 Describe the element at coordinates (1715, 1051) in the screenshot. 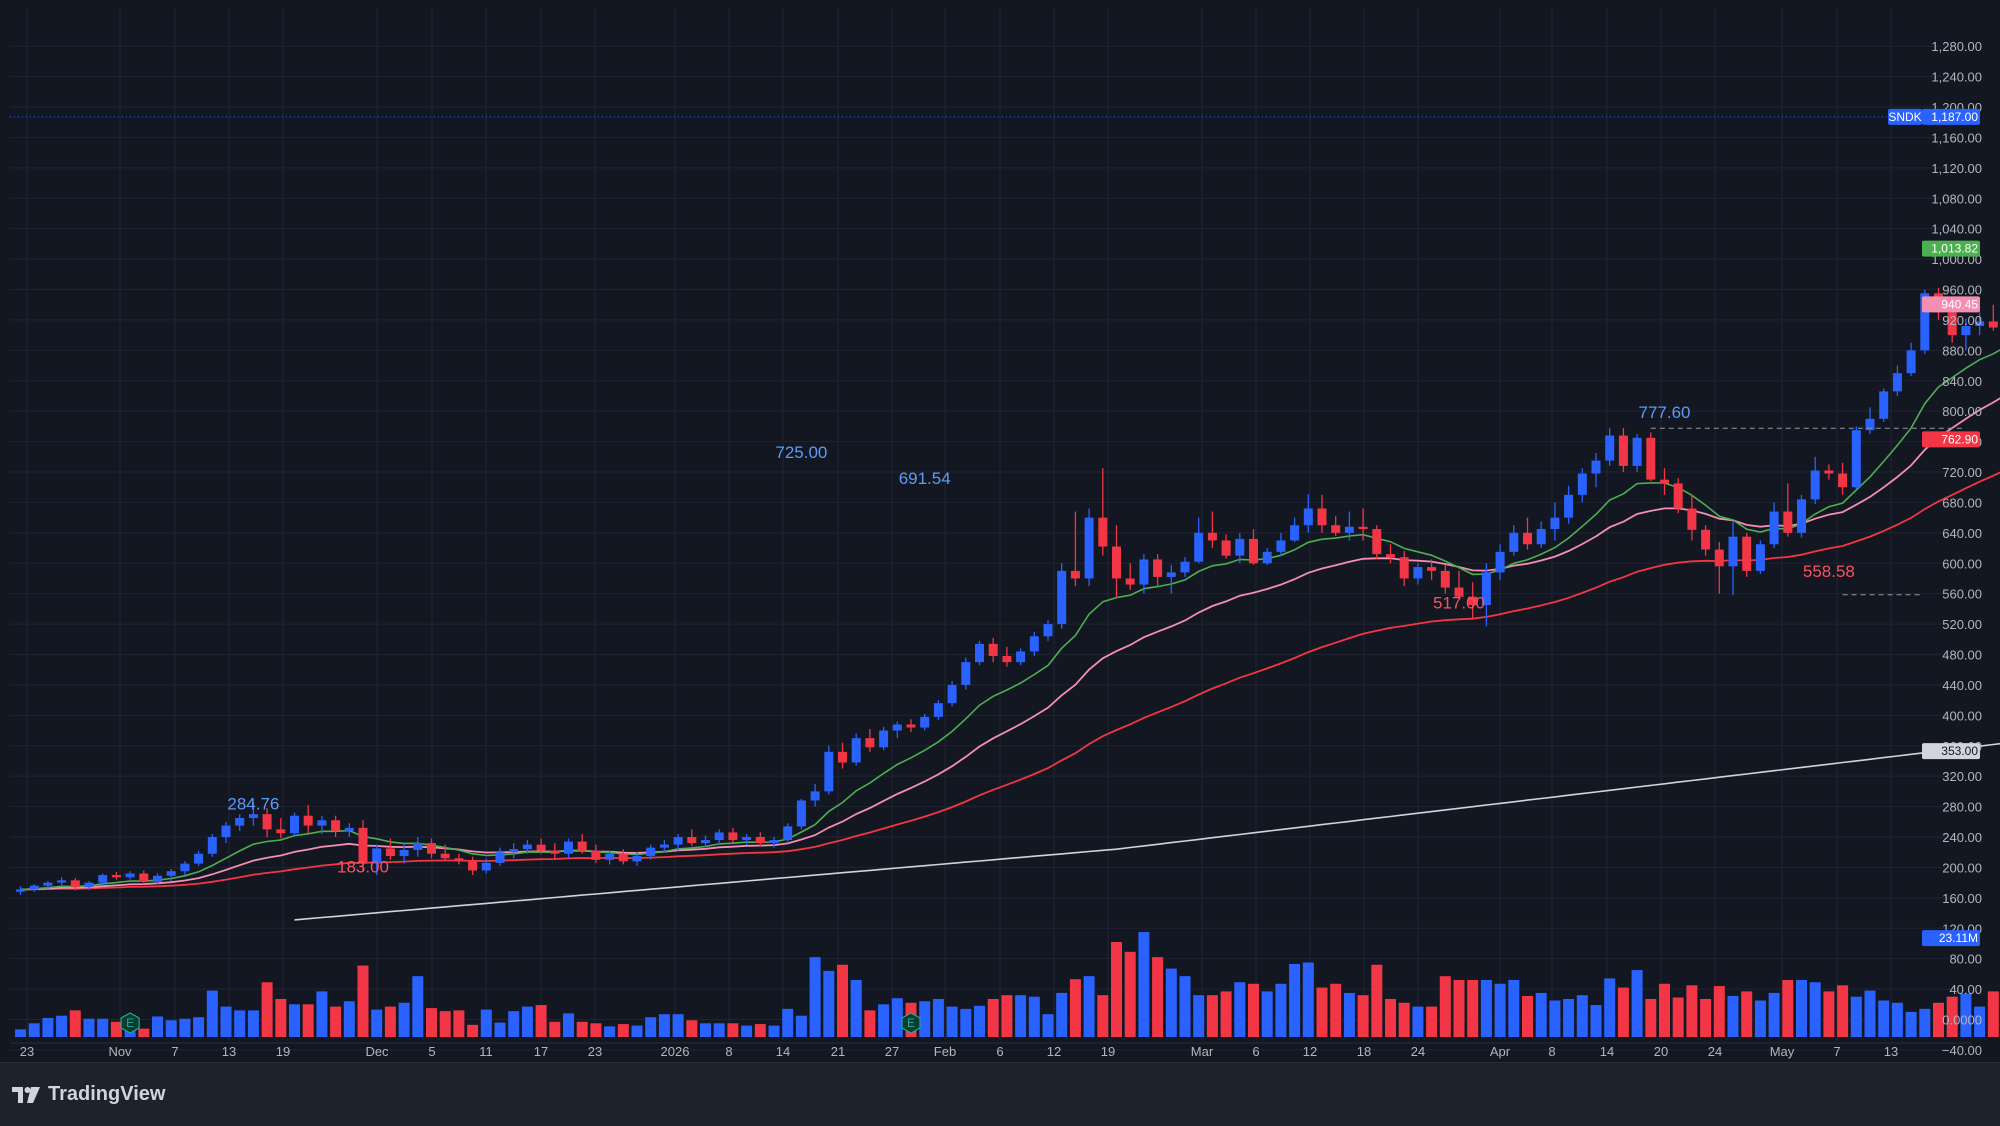

I see `x-tick-label: 24` at that location.